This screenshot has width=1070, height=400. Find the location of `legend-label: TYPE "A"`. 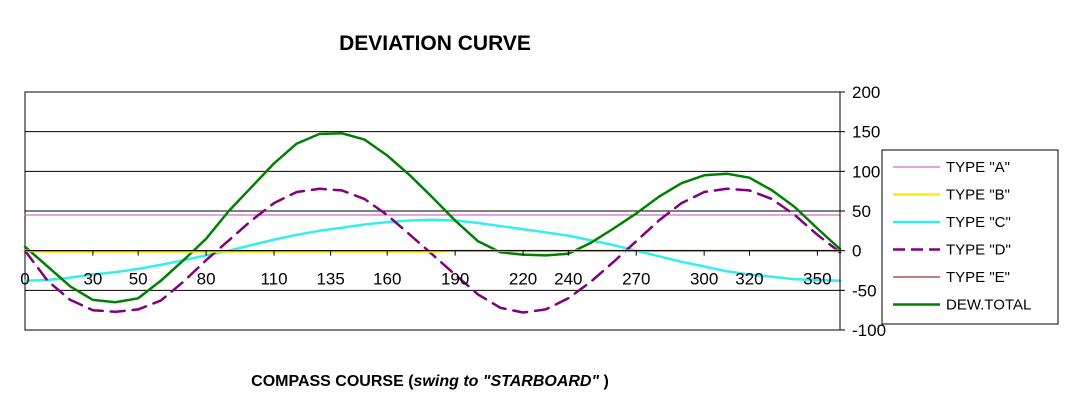

legend-label: TYPE "A" is located at coordinates (978, 167).